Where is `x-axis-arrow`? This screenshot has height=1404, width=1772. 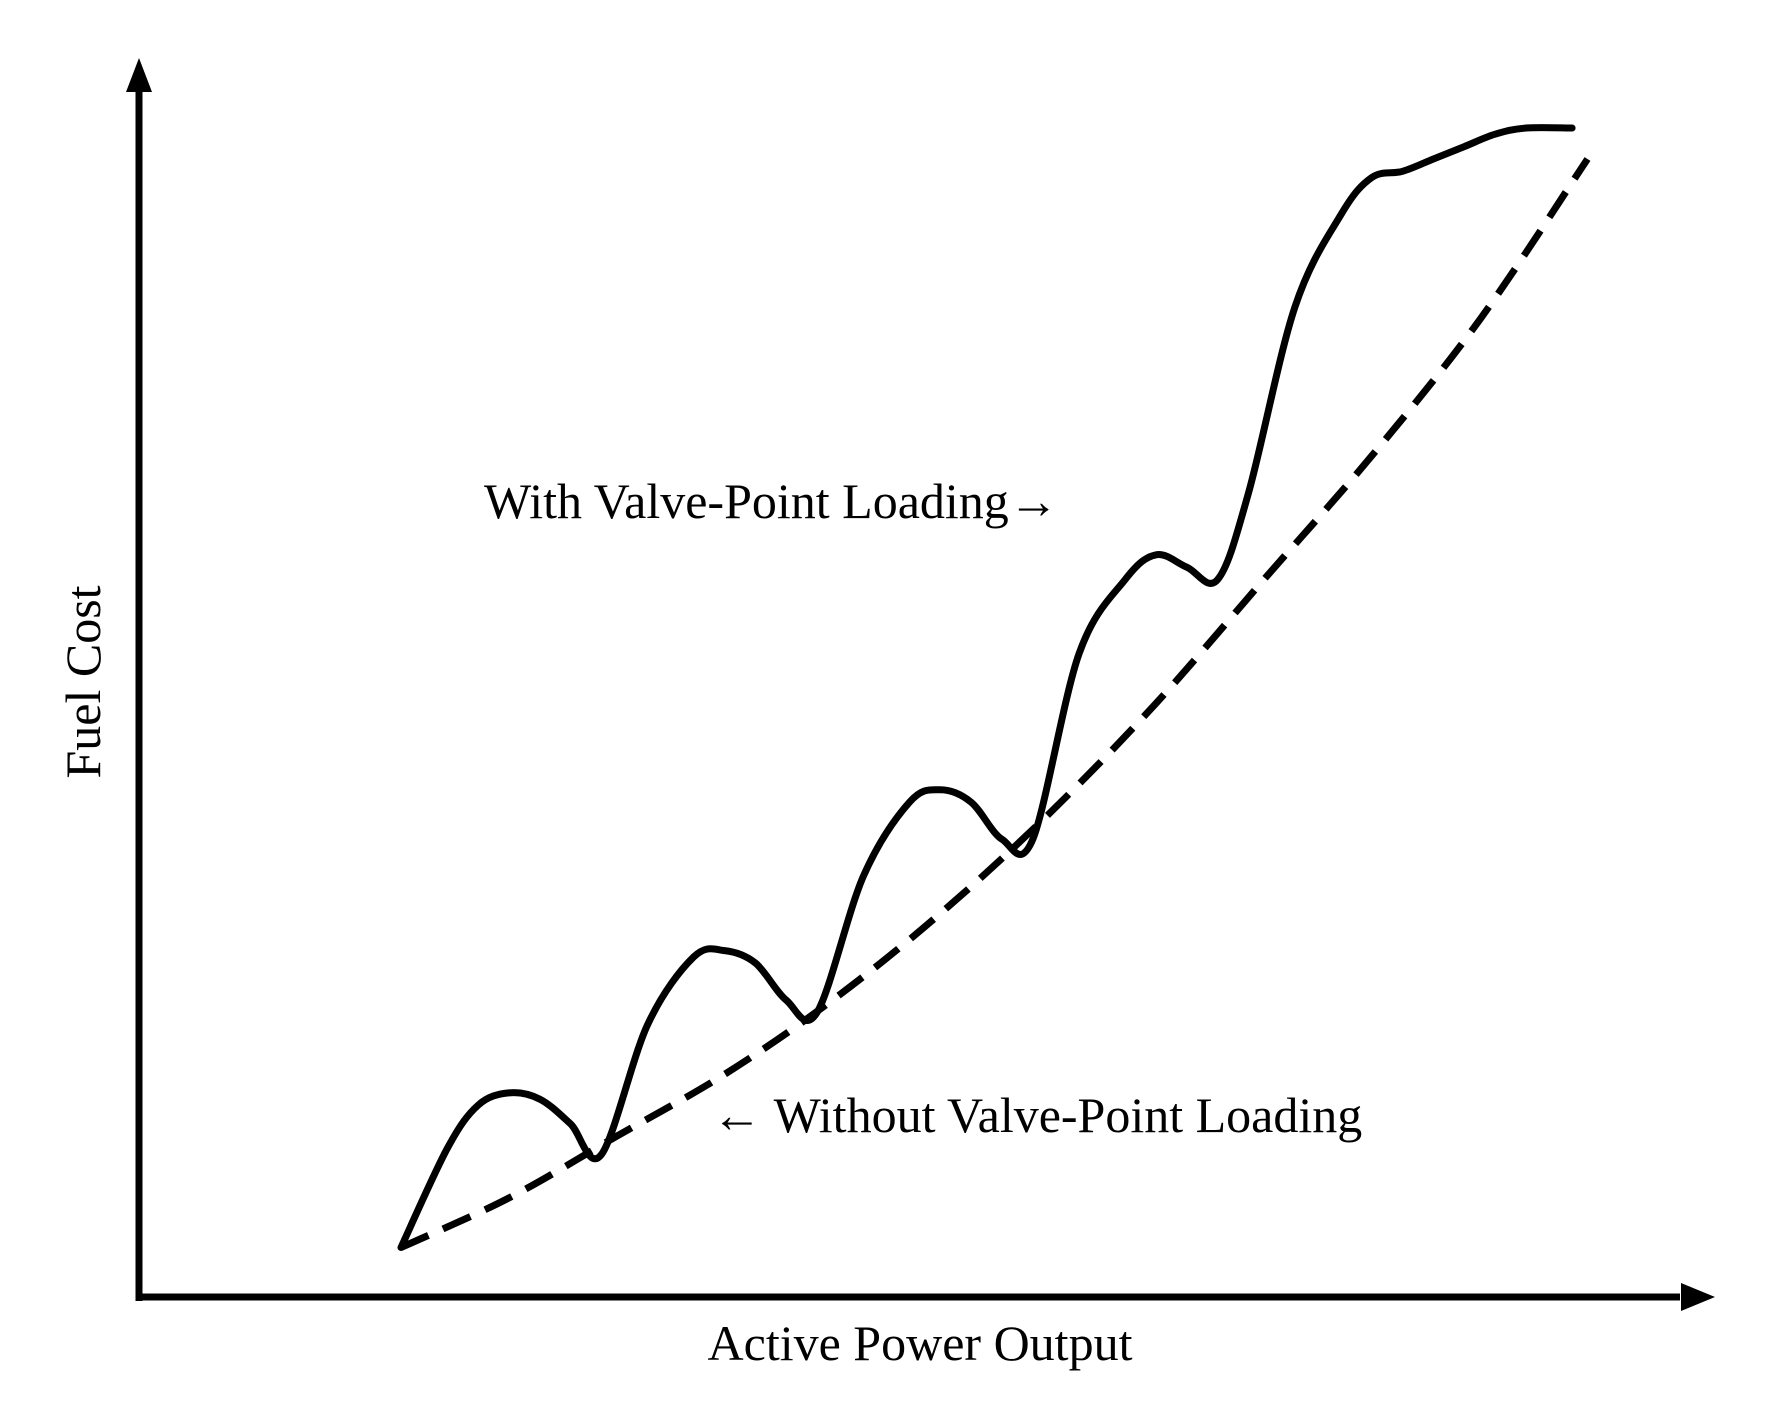
x-axis-arrow is located at coordinates (1698, 1297).